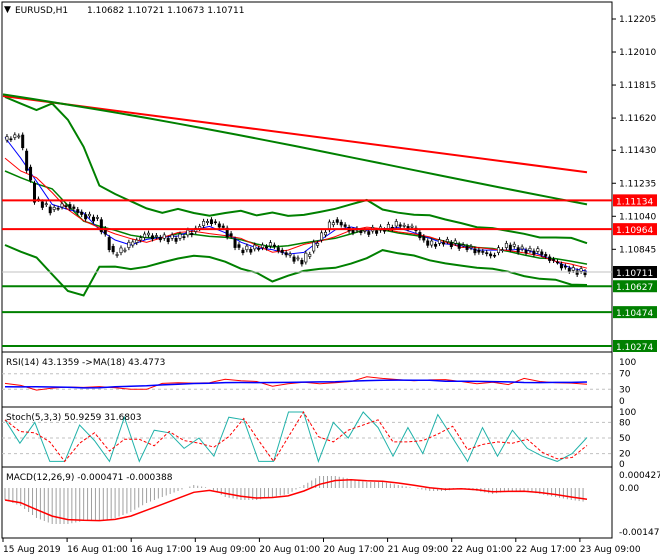  I want to click on price-label: 1.11134, so click(634, 202).